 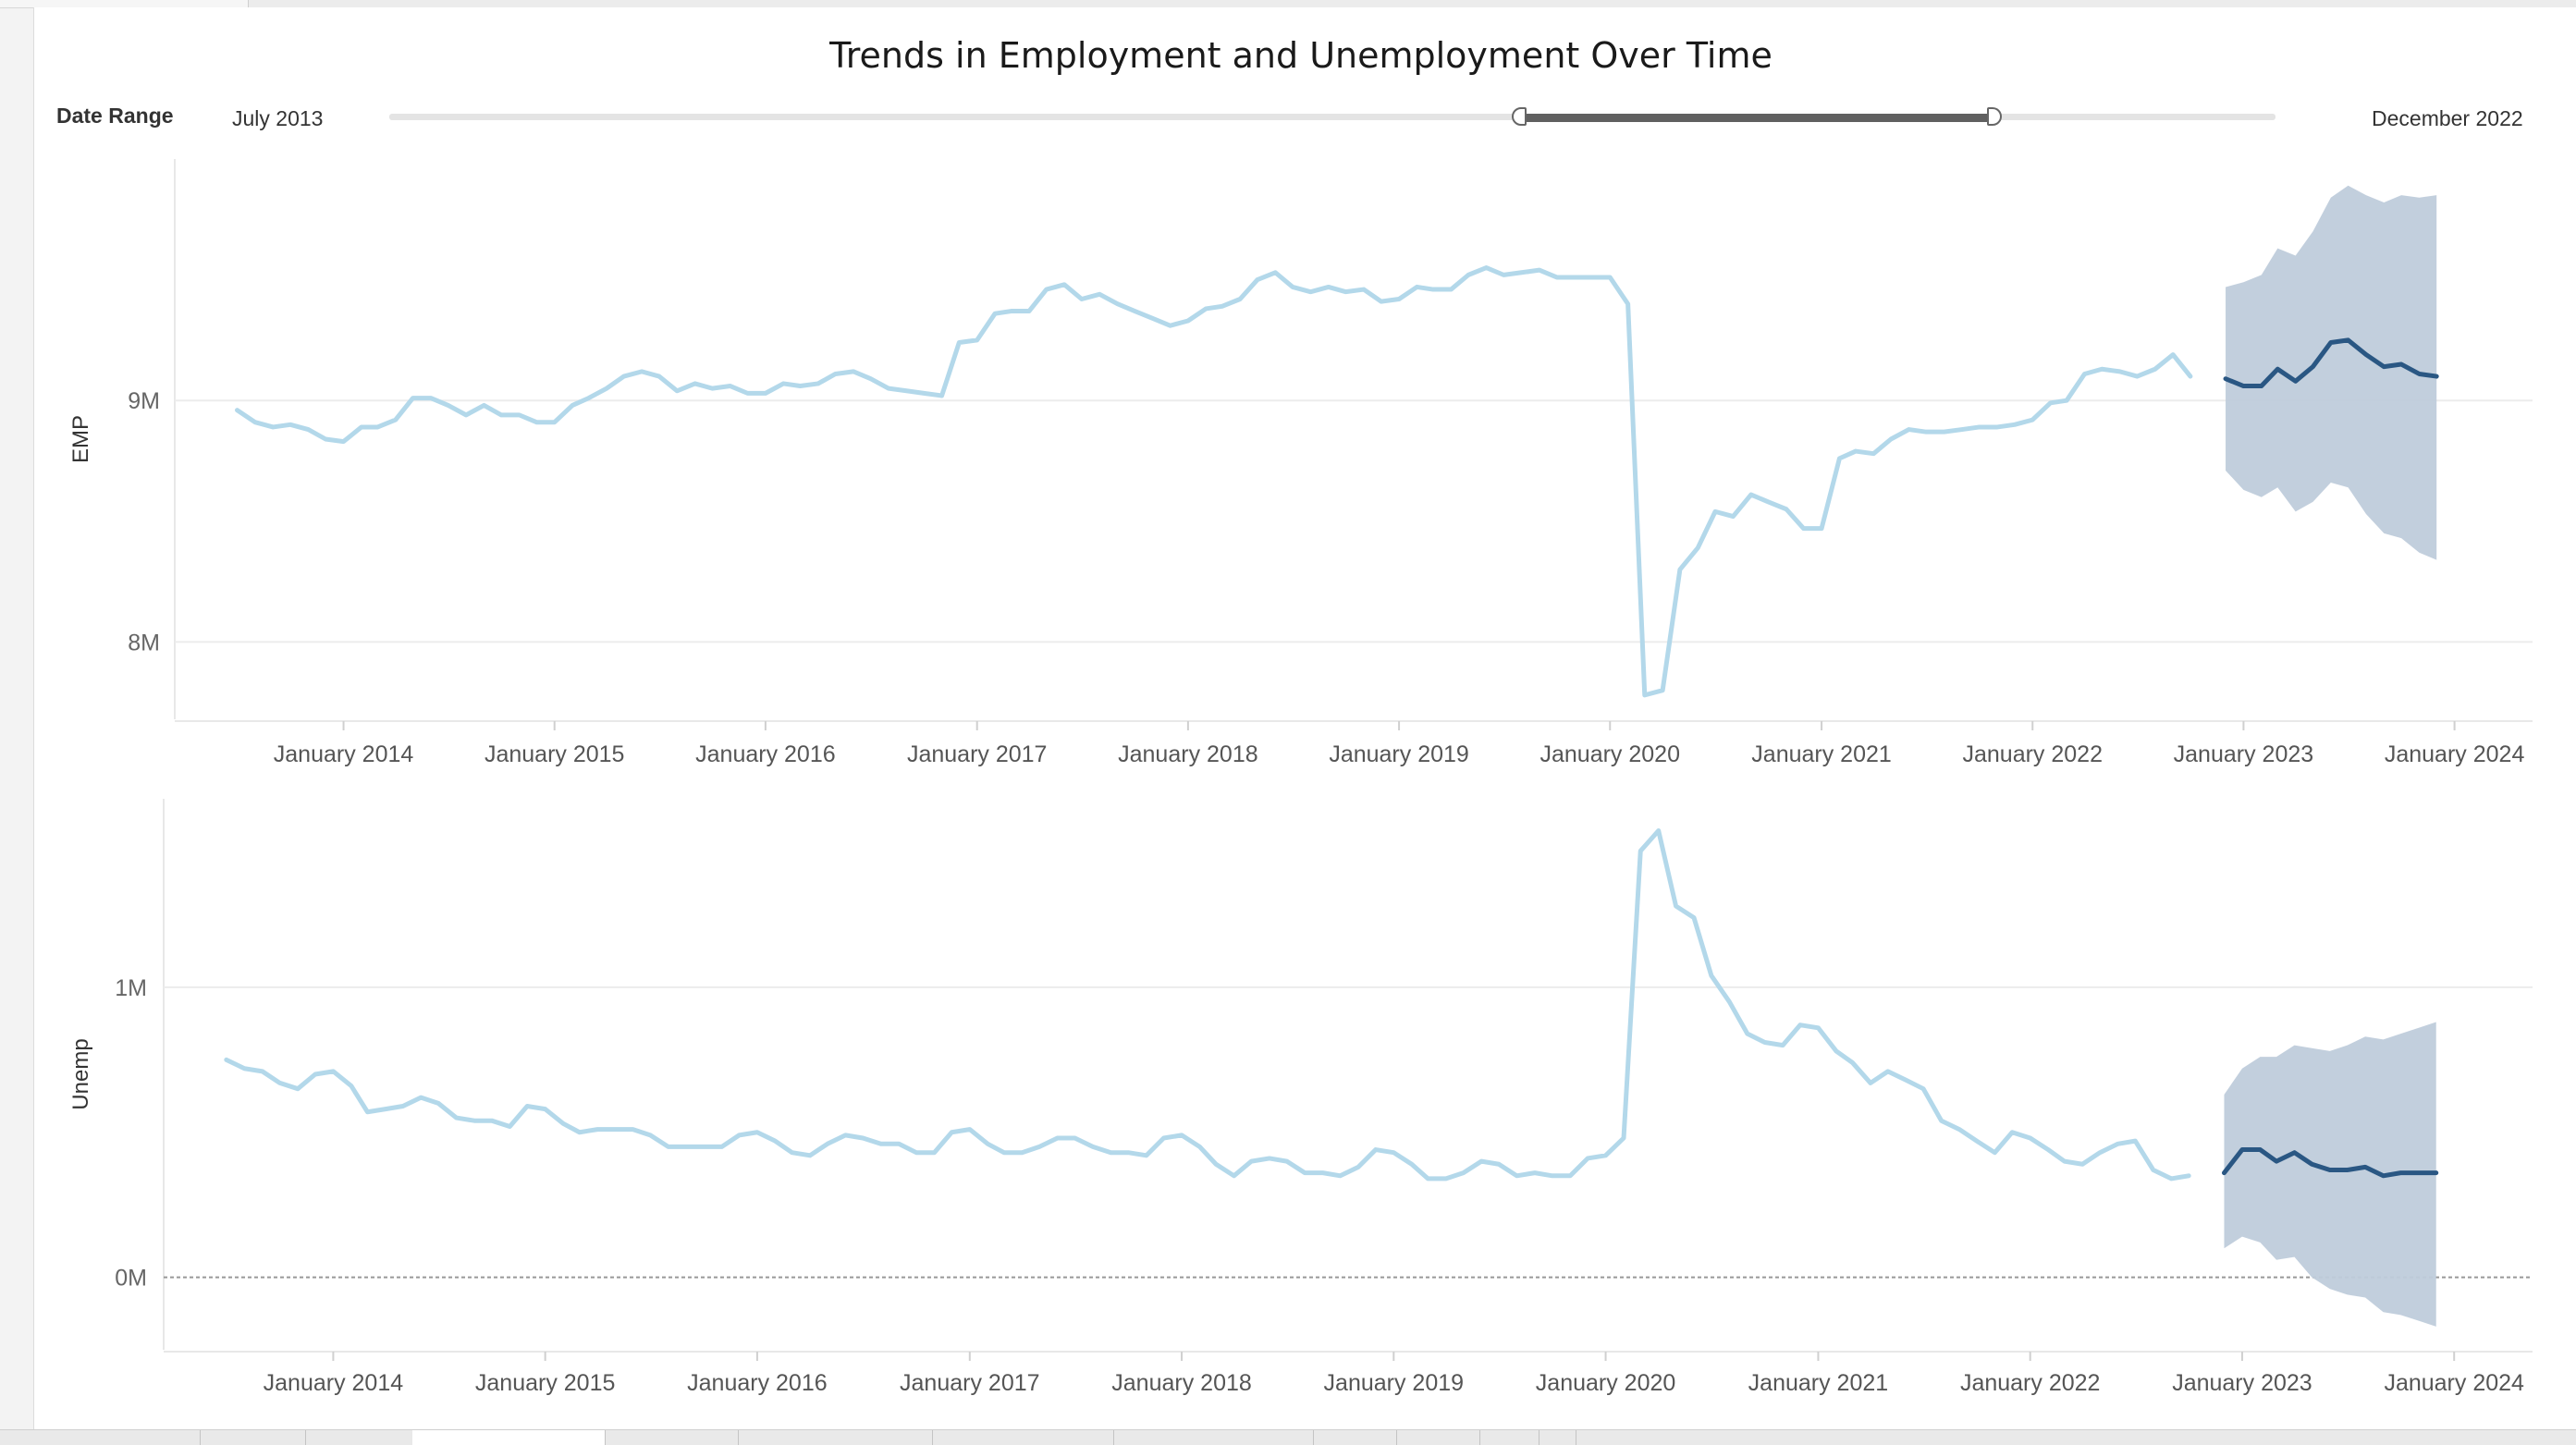 I want to click on date-range-start-handle, so click(x=1519, y=116).